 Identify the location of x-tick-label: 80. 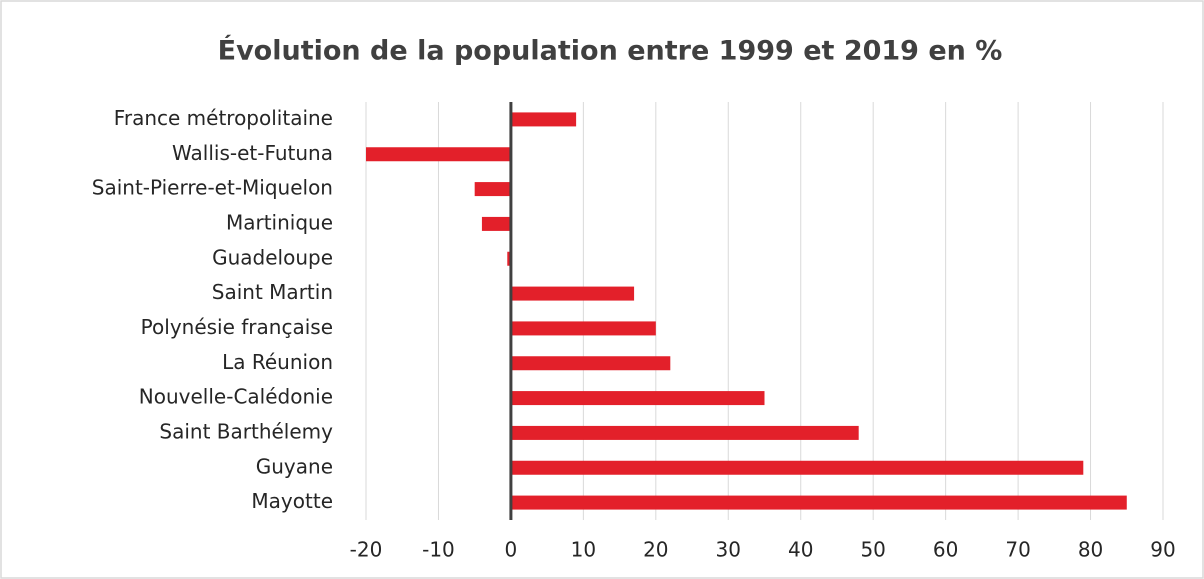
(1090, 550).